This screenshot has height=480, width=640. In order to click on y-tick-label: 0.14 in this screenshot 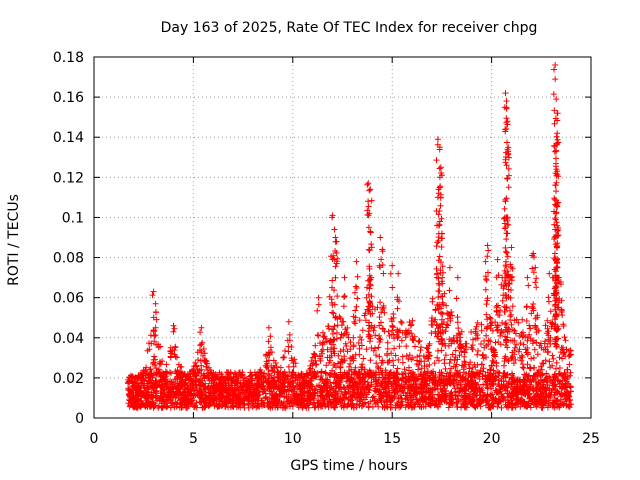, I will do `click(68, 138)`.